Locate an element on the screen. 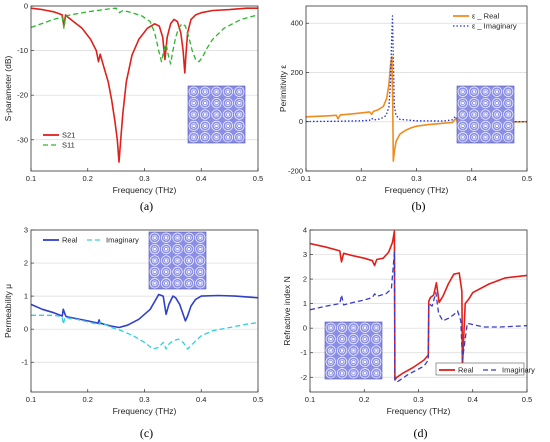 This screenshot has width=550, height=442. panel-a-legend-label-s21: S21 is located at coordinates (68, 135).